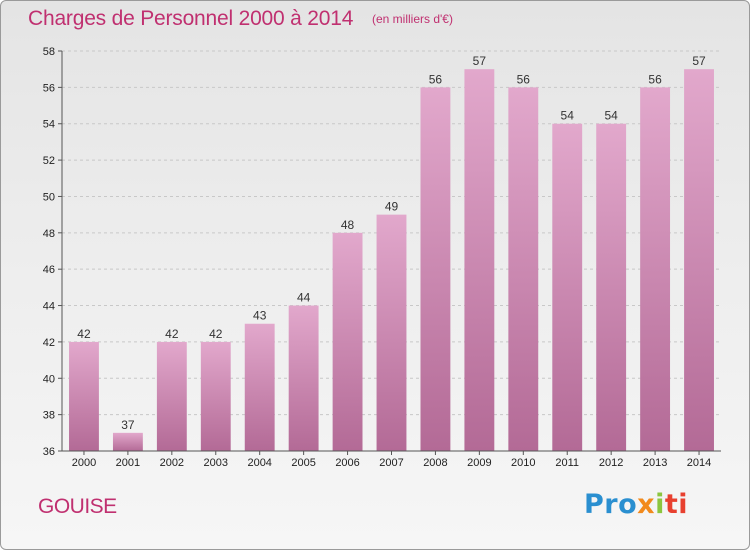  I want to click on bar-2007, so click(391, 332).